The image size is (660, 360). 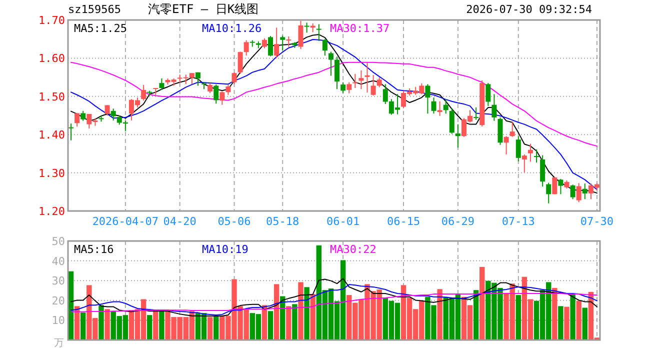 What do you see at coordinates (51, 97) in the screenshot?
I see `y-tick-label: 1.50` at bounding box center [51, 97].